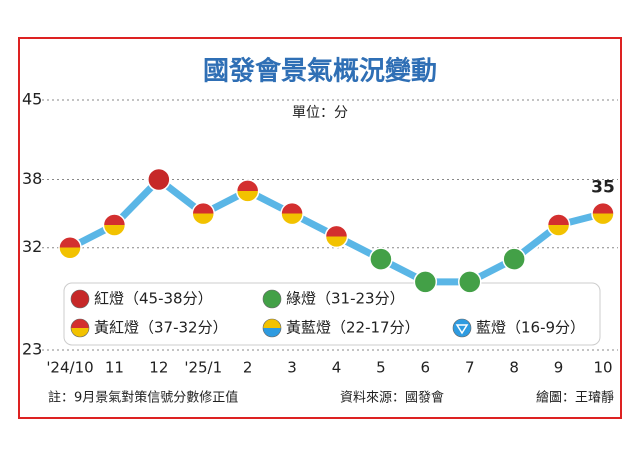  I want to click on x-tick-label: 6, so click(426, 368).